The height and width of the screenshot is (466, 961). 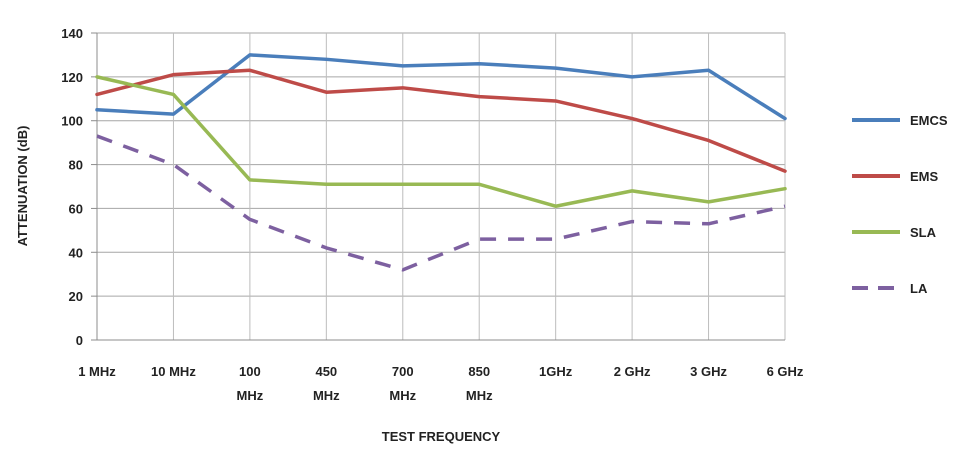 I want to click on y-tick-label: 40, so click(x=76, y=252).